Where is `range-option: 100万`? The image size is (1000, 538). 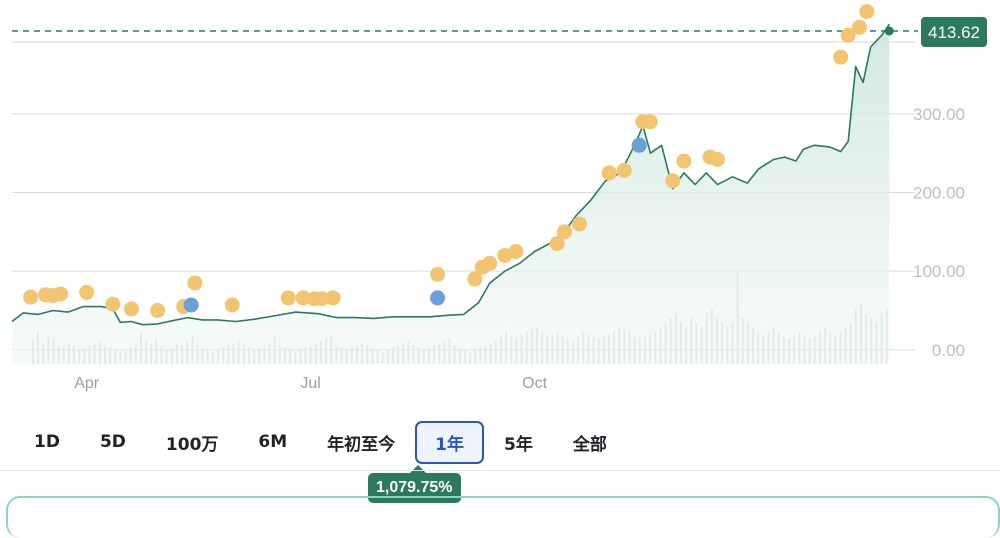
range-option: 100万 is located at coordinates (192, 444).